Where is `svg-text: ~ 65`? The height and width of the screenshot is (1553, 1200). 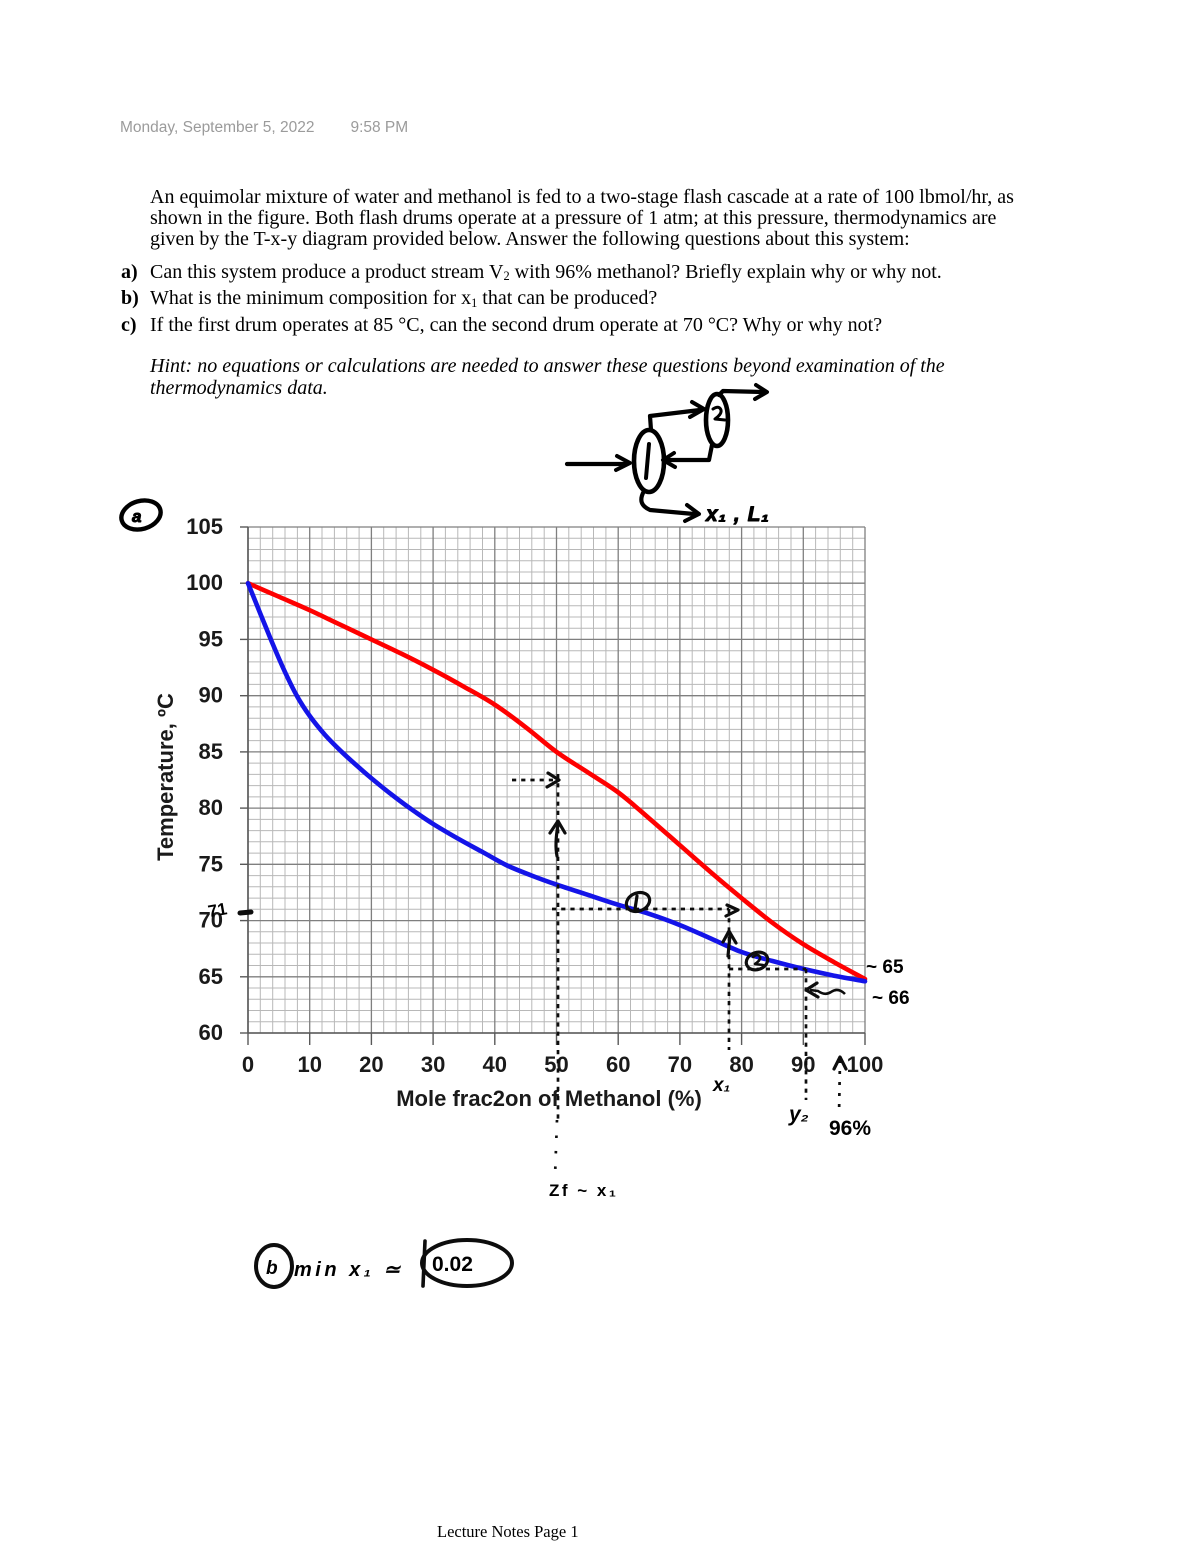
svg-text: ~ 65 is located at coordinates (885, 967).